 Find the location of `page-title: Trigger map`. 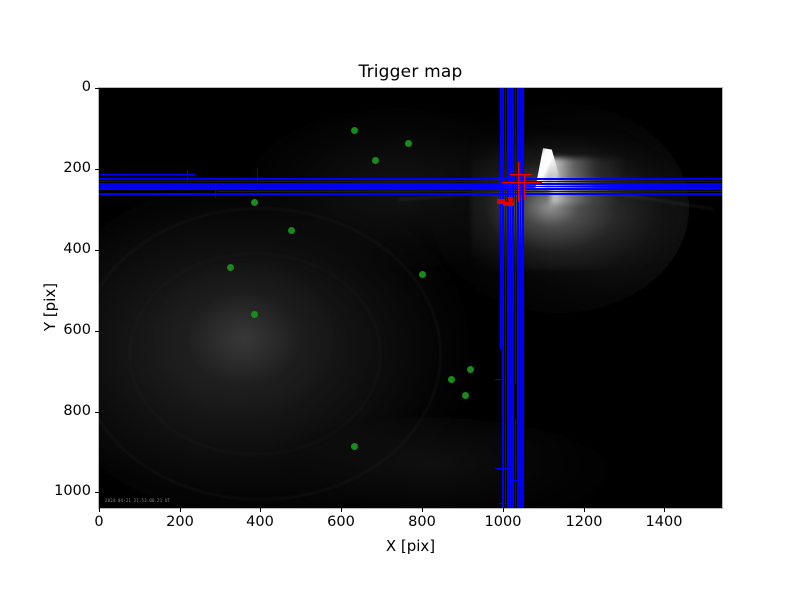

page-title: Trigger map is located at coordinates (410, 72).